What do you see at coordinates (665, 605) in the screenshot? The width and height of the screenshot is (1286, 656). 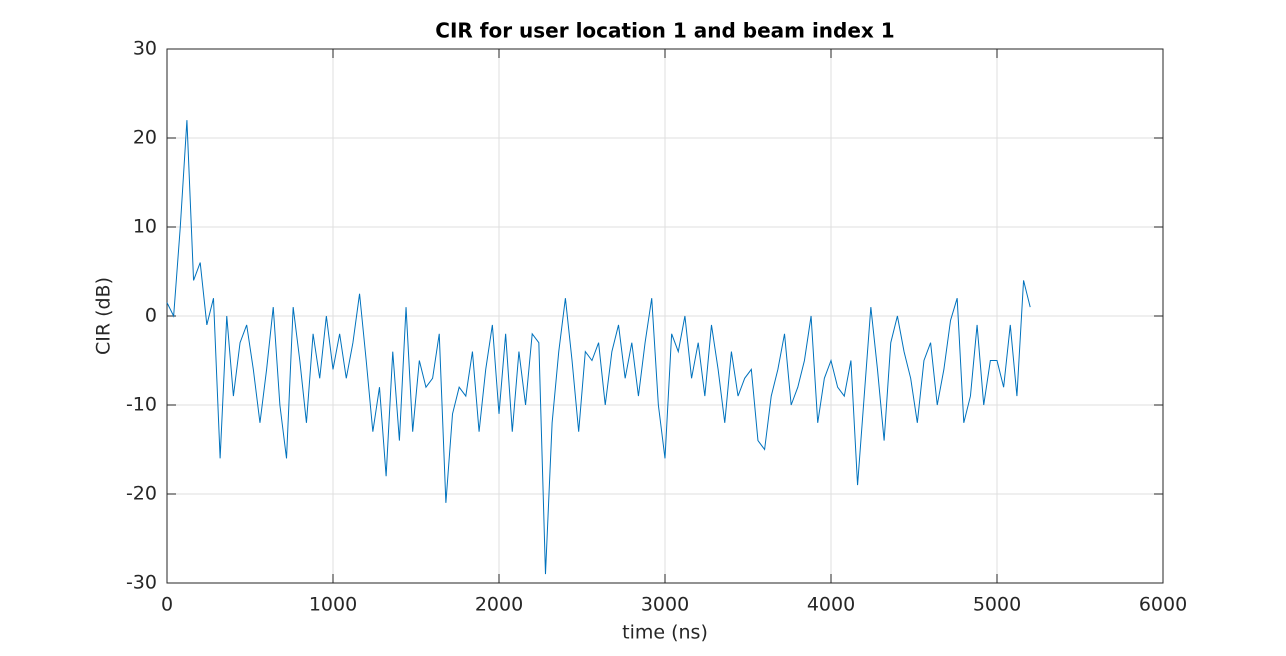 I see `x-tick-label: 3000` at bounding box center [665, 605].